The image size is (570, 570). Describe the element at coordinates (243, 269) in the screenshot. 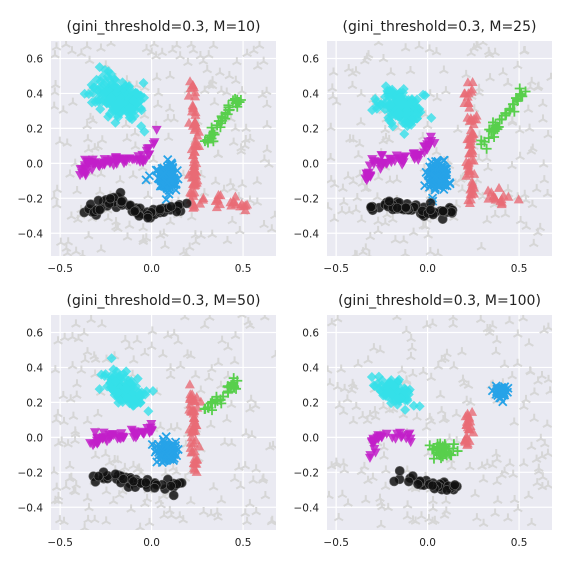

I see `x-tick-label: 0.5` at that location.